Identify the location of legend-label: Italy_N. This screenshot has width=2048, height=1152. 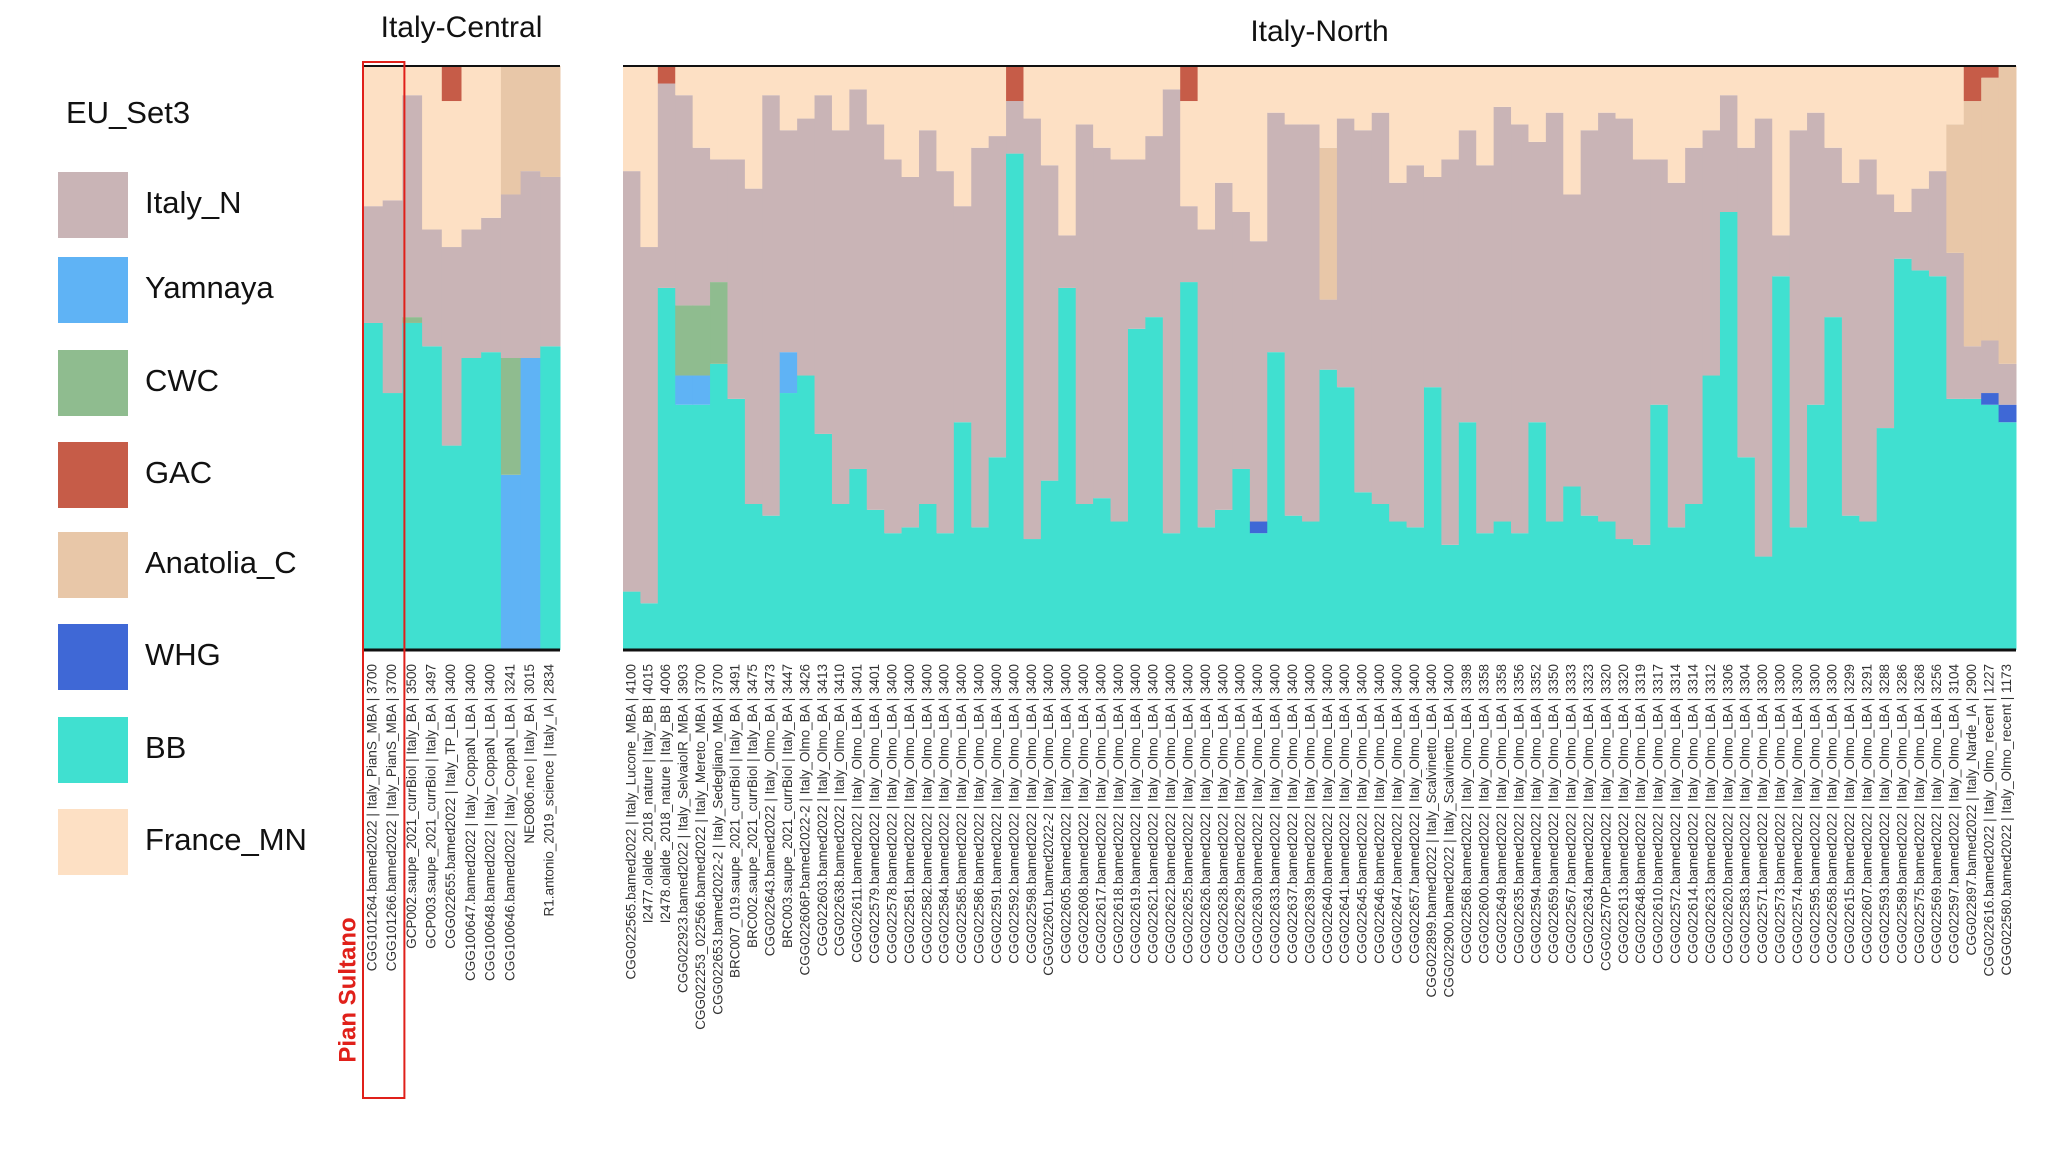
(193, 202).